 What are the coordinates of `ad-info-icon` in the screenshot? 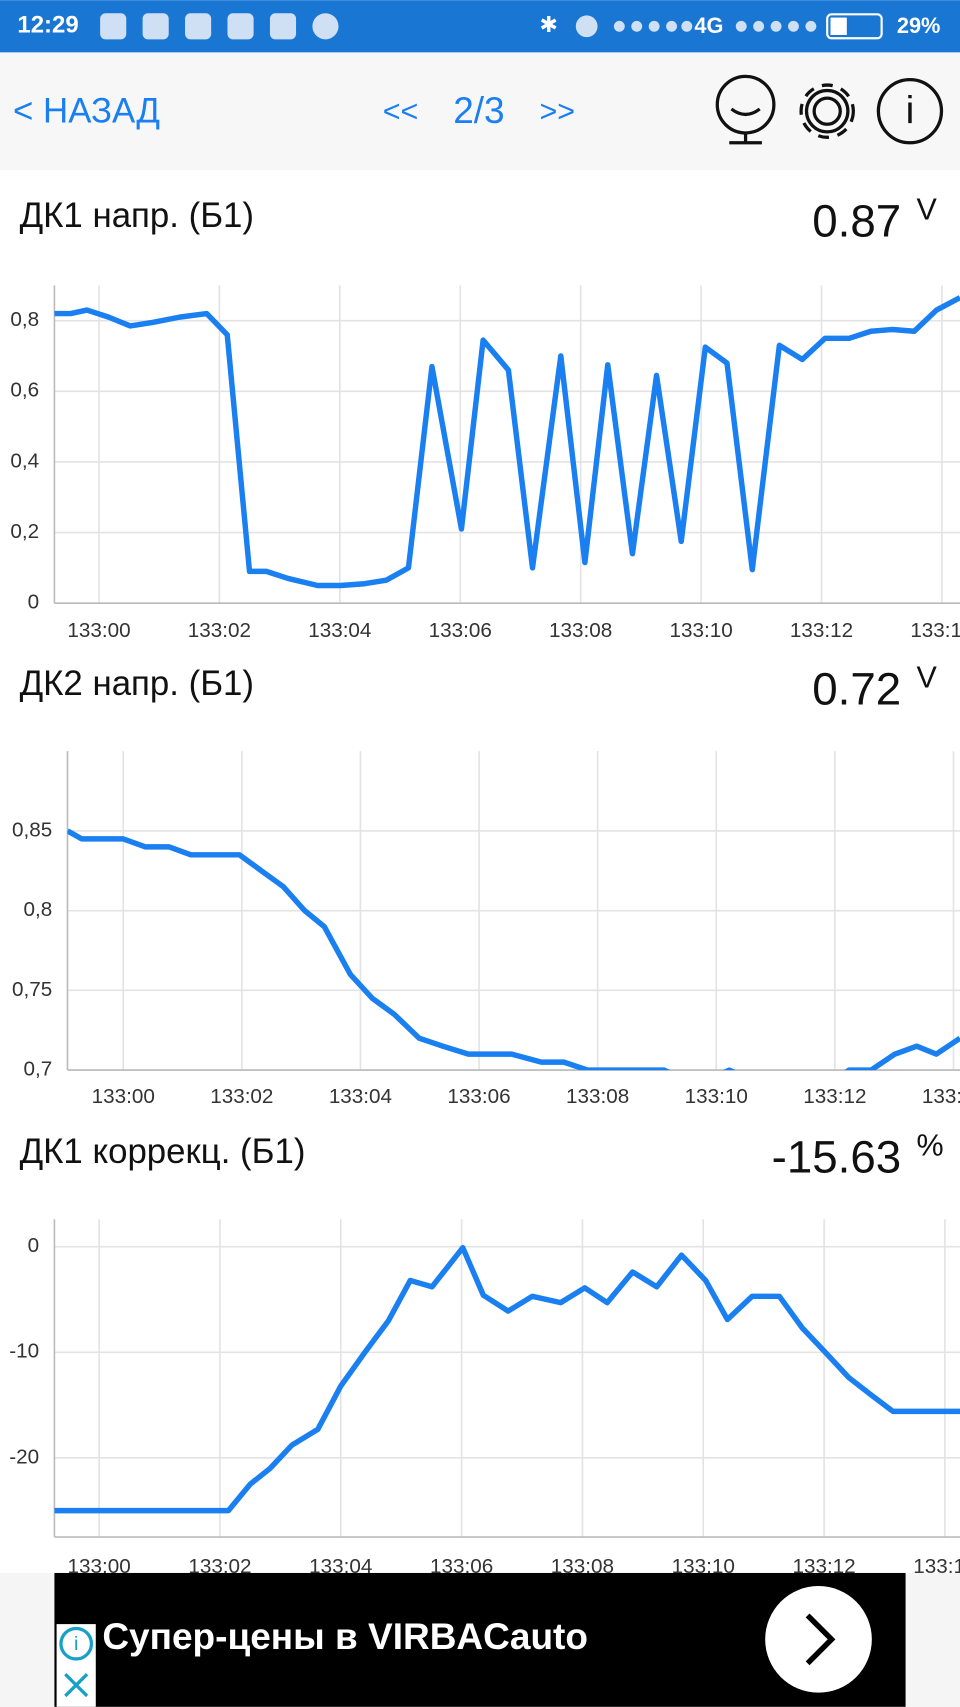 It's located at (76, 1643).